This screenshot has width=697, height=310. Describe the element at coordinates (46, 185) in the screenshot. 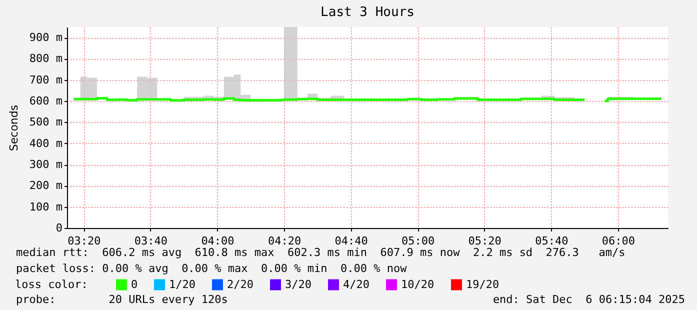

I see `y-tick-label: 200 m` at that location.